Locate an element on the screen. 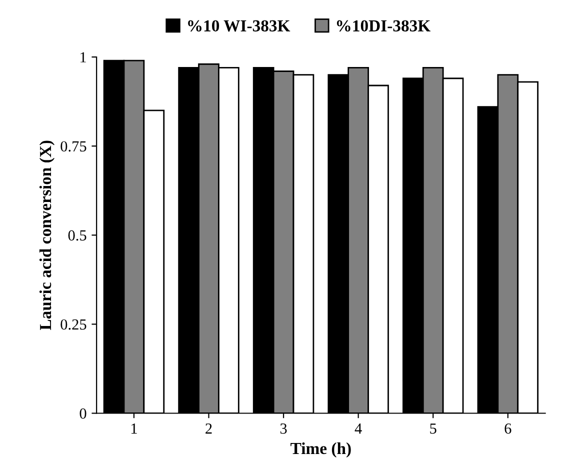 This screenshot has width=568, height=475. legend-label: %10 WI-383K is located at coordinates (239, 26).